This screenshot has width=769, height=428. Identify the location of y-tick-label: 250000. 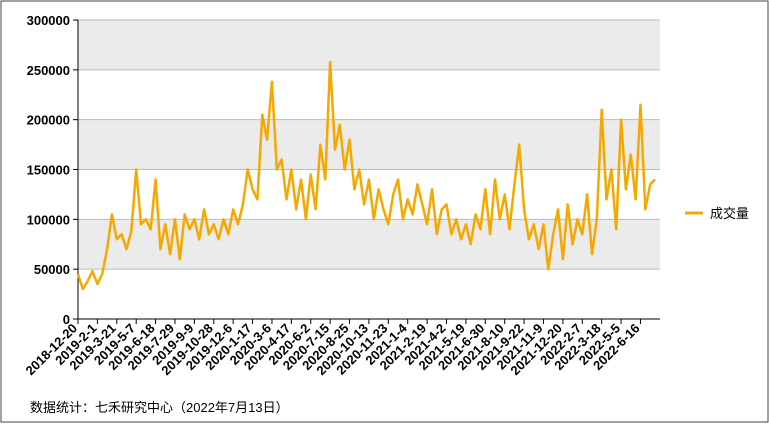
(48, 70).